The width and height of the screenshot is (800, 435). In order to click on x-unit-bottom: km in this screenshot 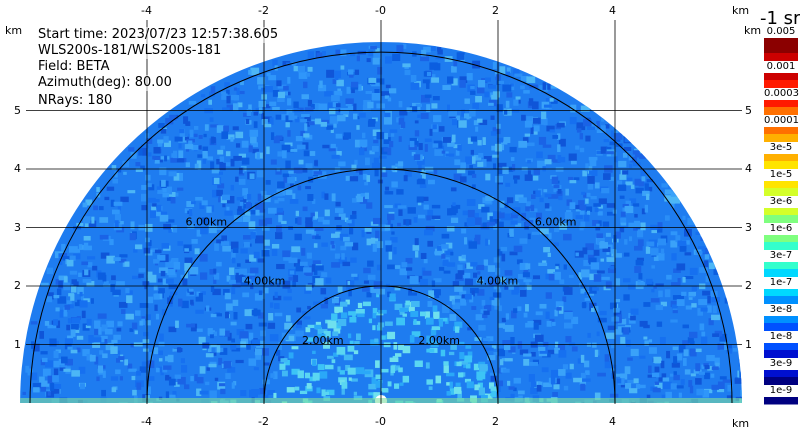, I will do `click(741, 423)`.